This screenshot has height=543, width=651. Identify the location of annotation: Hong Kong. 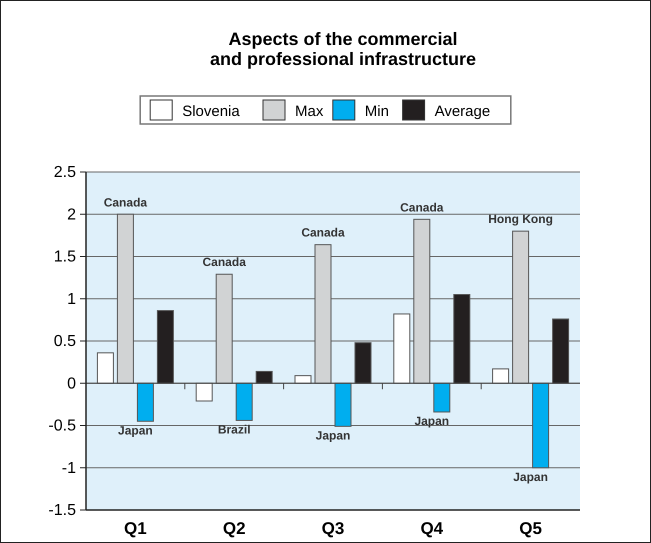
(520, 219).